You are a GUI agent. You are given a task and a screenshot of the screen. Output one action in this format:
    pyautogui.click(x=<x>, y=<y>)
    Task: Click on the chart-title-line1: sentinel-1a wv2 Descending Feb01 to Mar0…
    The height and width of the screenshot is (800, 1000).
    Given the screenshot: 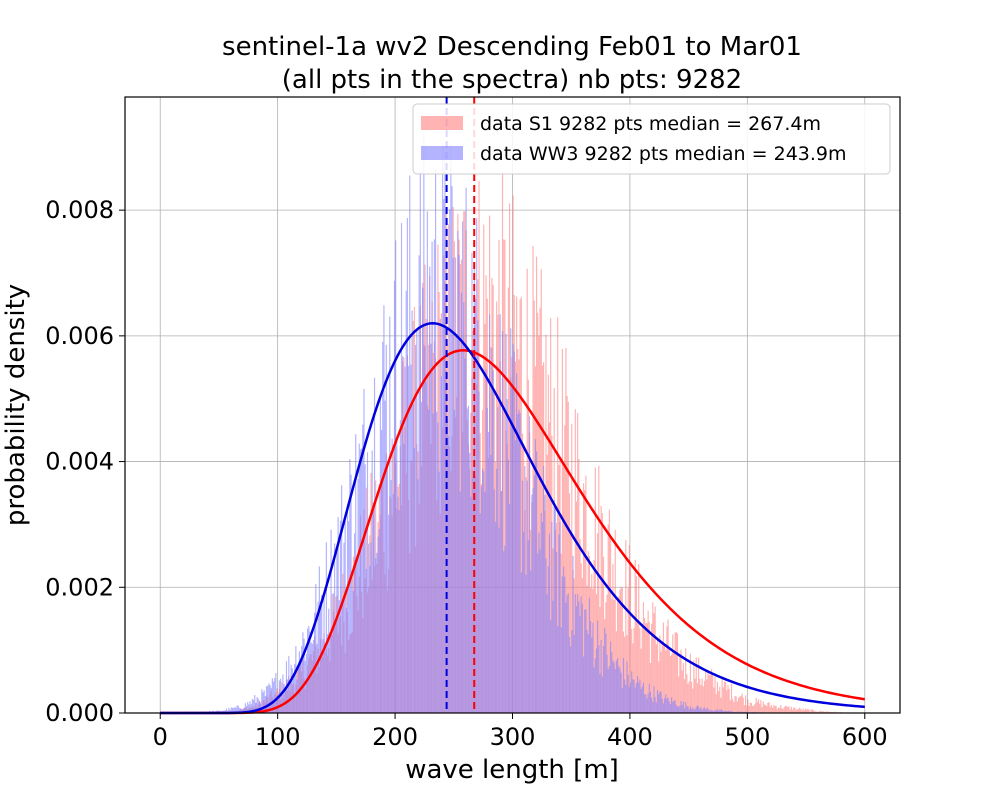 What is the action you would take?
    pyautogui.click(x=512, y=47)
    